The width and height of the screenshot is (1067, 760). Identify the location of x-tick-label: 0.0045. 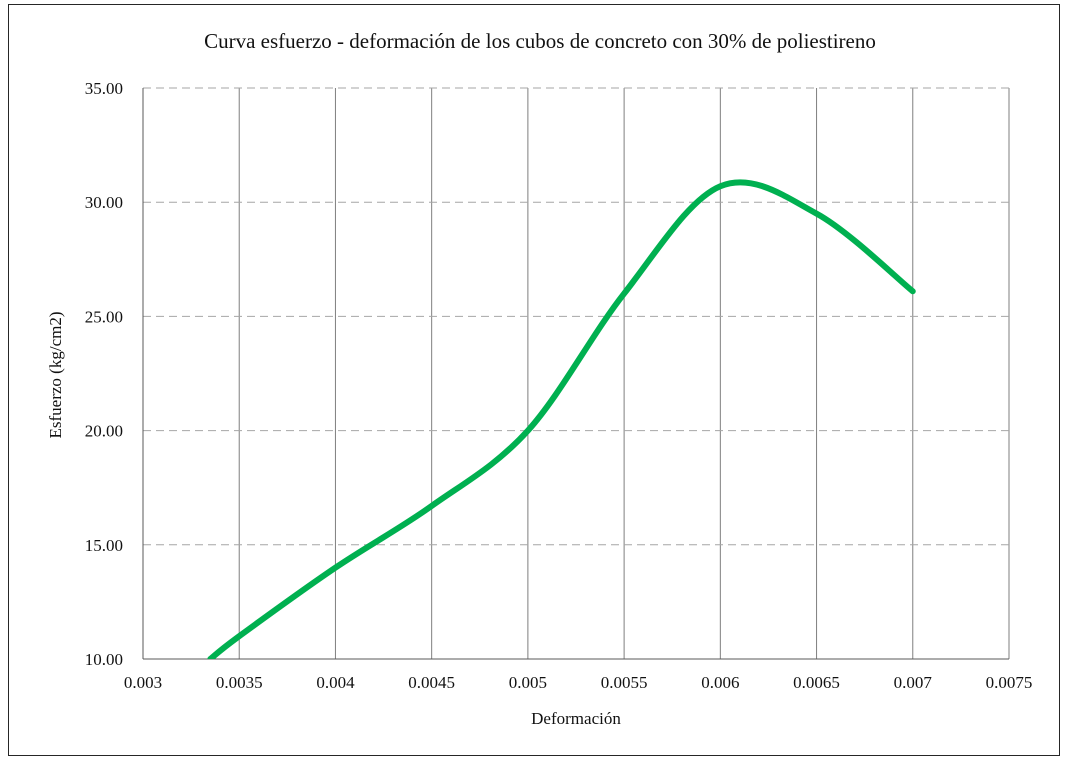
(431, 682).